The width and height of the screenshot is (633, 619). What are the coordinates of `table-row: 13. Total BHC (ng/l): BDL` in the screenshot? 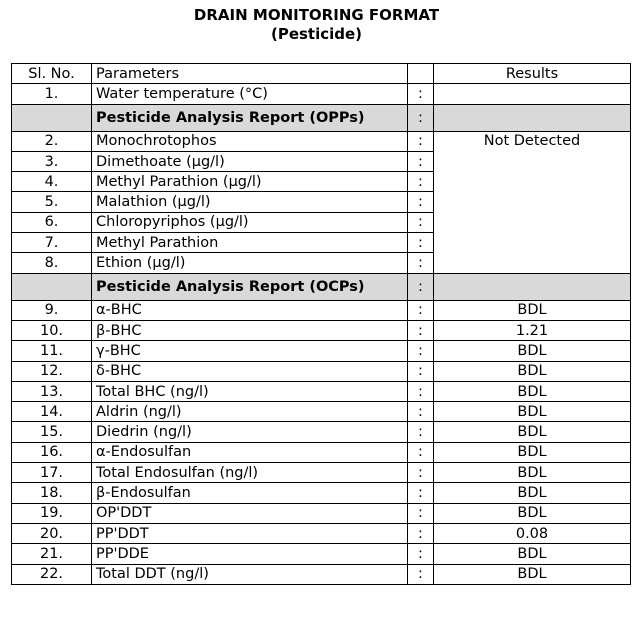 It's located at (321, 391).